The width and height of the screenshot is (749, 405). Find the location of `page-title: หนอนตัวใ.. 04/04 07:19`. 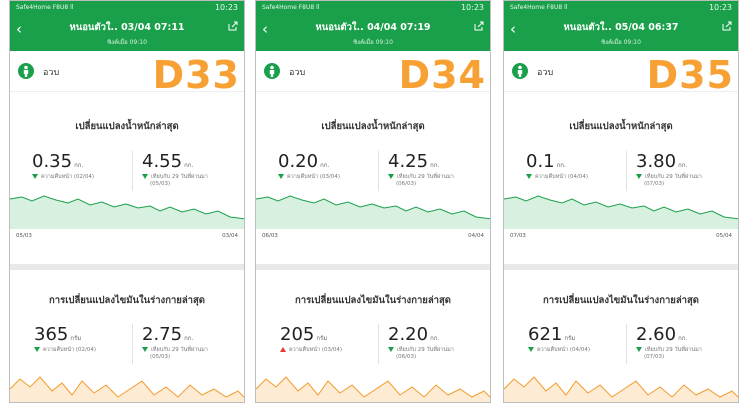

page-title: หนอนตัวใ.. 04/04 07:19 is located at coordinates (373, 27).